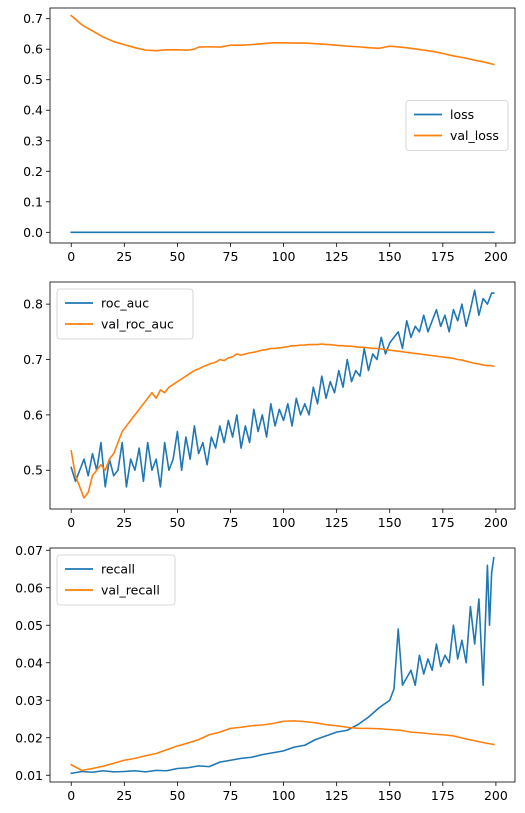 This screenshot has width=525, height=813. I want to click on legend: loss val_loss, so click(457, 125).